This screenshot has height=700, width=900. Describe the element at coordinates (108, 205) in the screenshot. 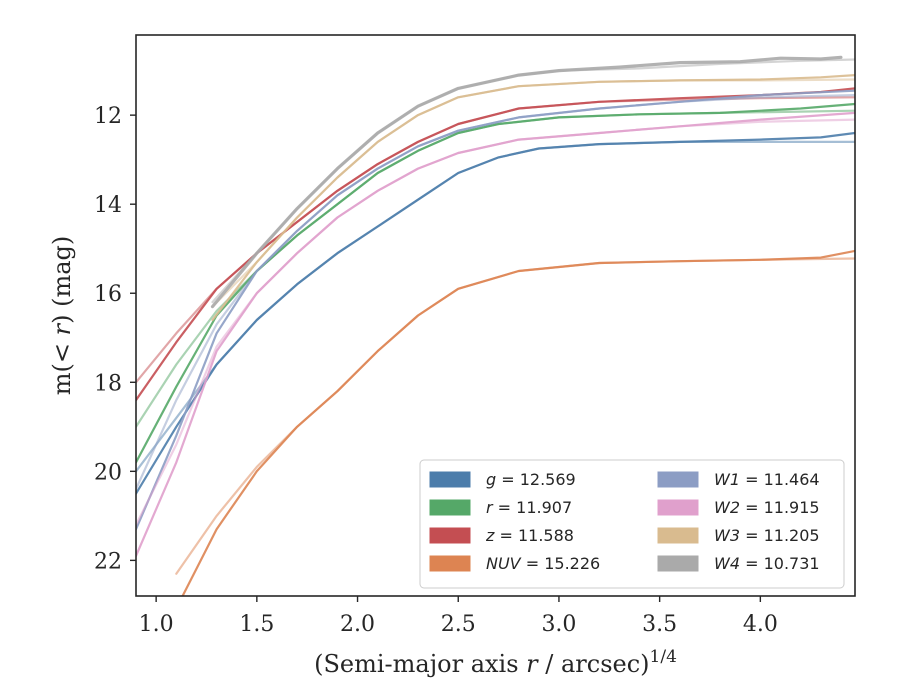

I see `y-tick-label: 14` at that location.